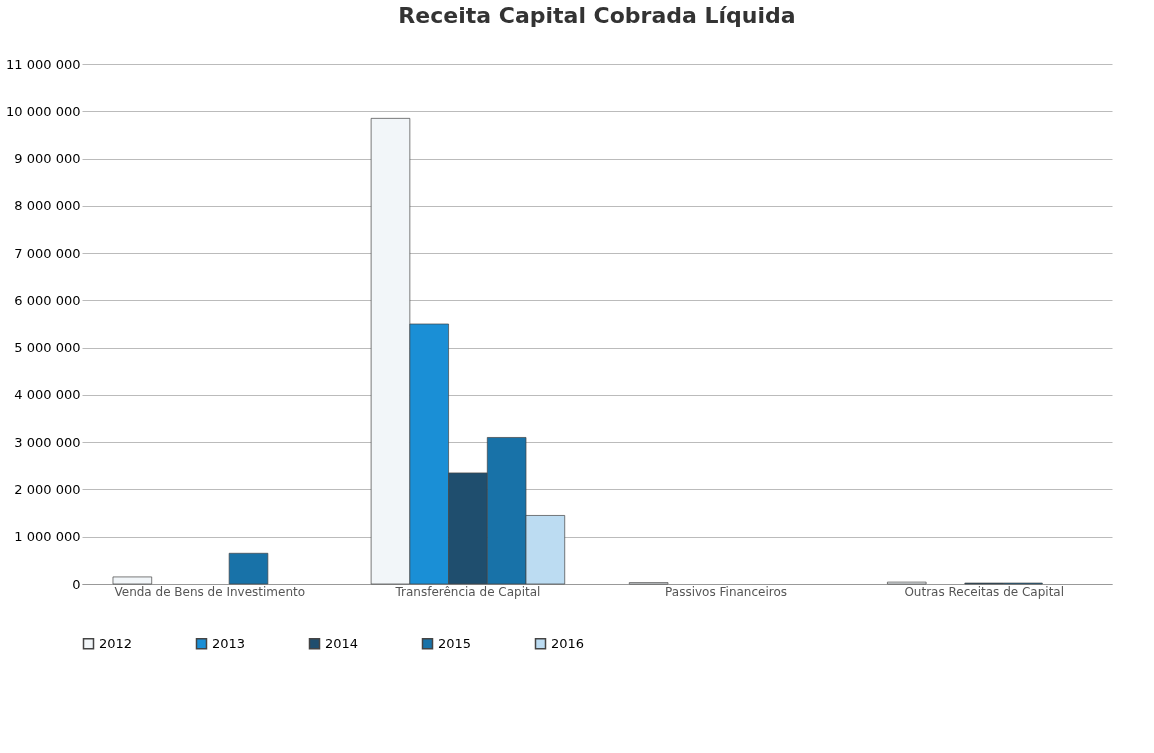  Describe the element at coordinates (116, 643) in the screenshot. I see `legend-label: 2012` at that location.